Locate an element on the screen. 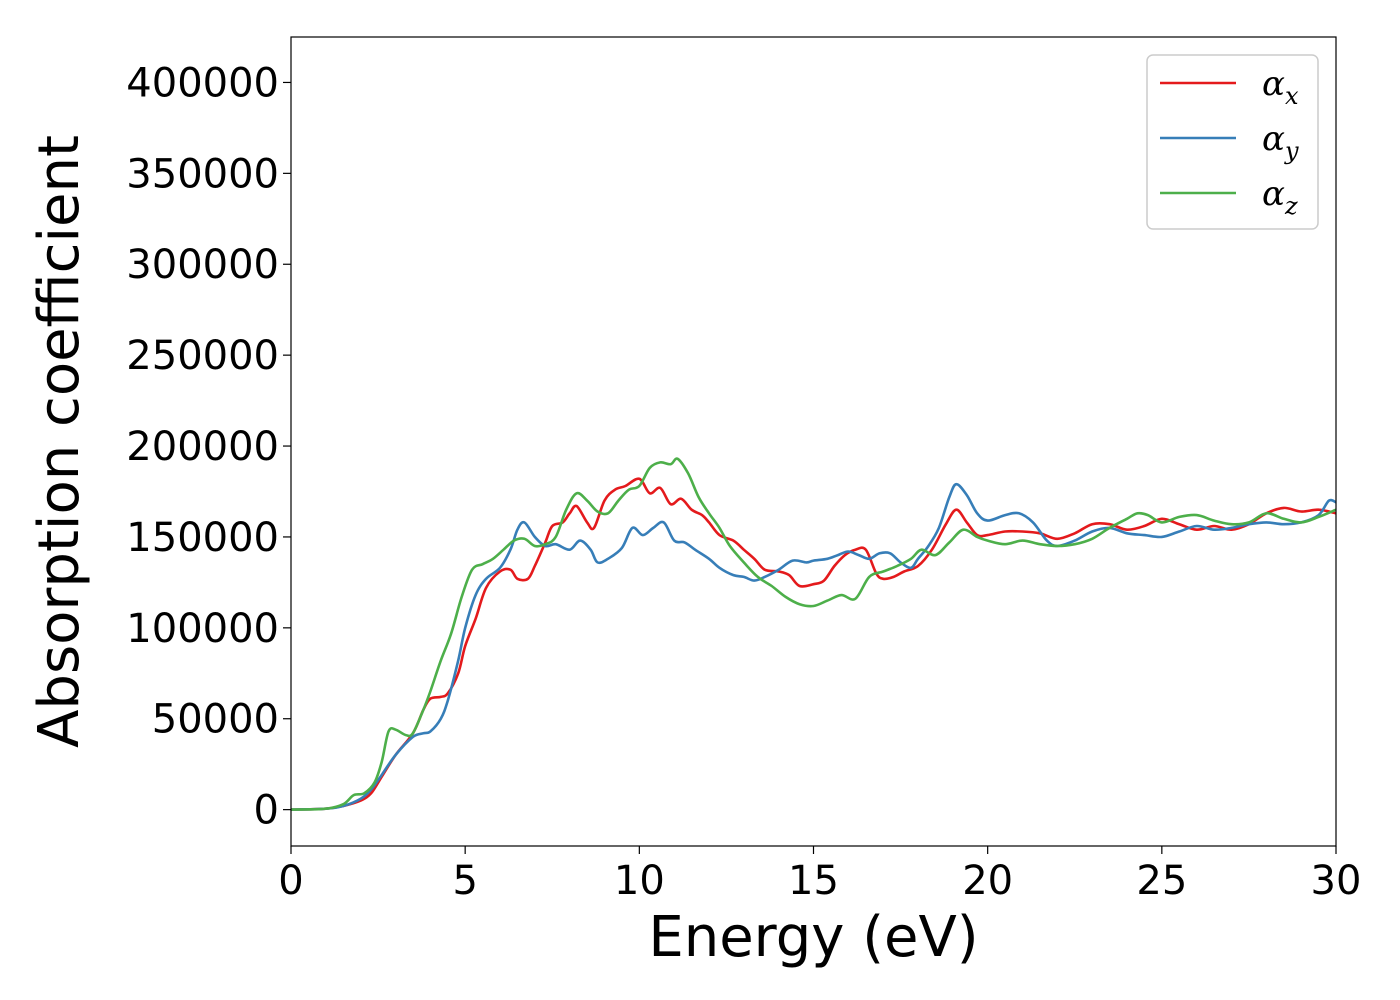 The height and width of the screenshot is (1000, 1400). legend-label-z: αz is located at coordinates (1280, 197).